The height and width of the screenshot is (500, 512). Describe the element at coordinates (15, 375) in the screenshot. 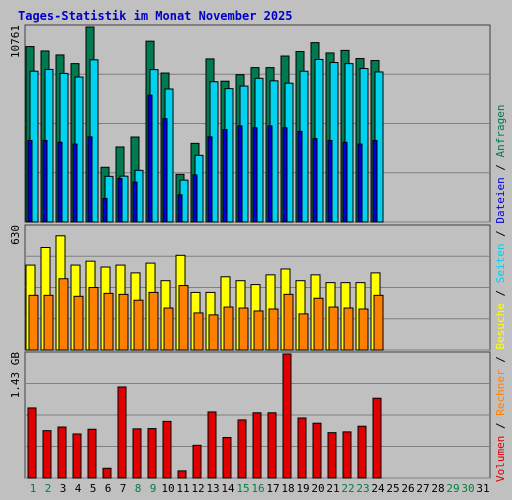

I see `max-label-bottom: 1.43 GB` at that location.